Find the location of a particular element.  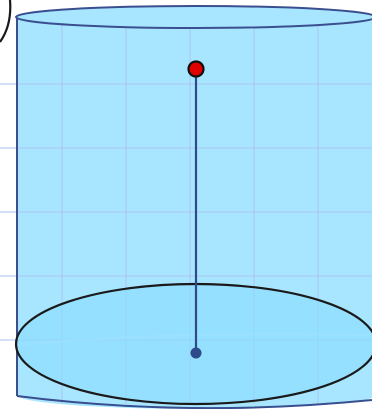

cylinder-top-ellipse is located at coordinates (193, 17).